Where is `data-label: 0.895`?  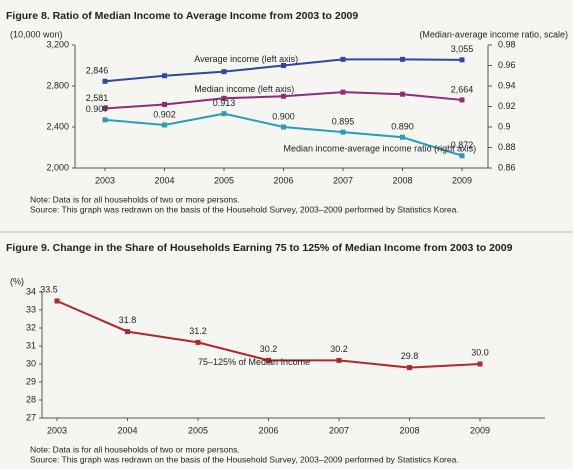
data-label: 0.895 is located at coordinates (343, 122).